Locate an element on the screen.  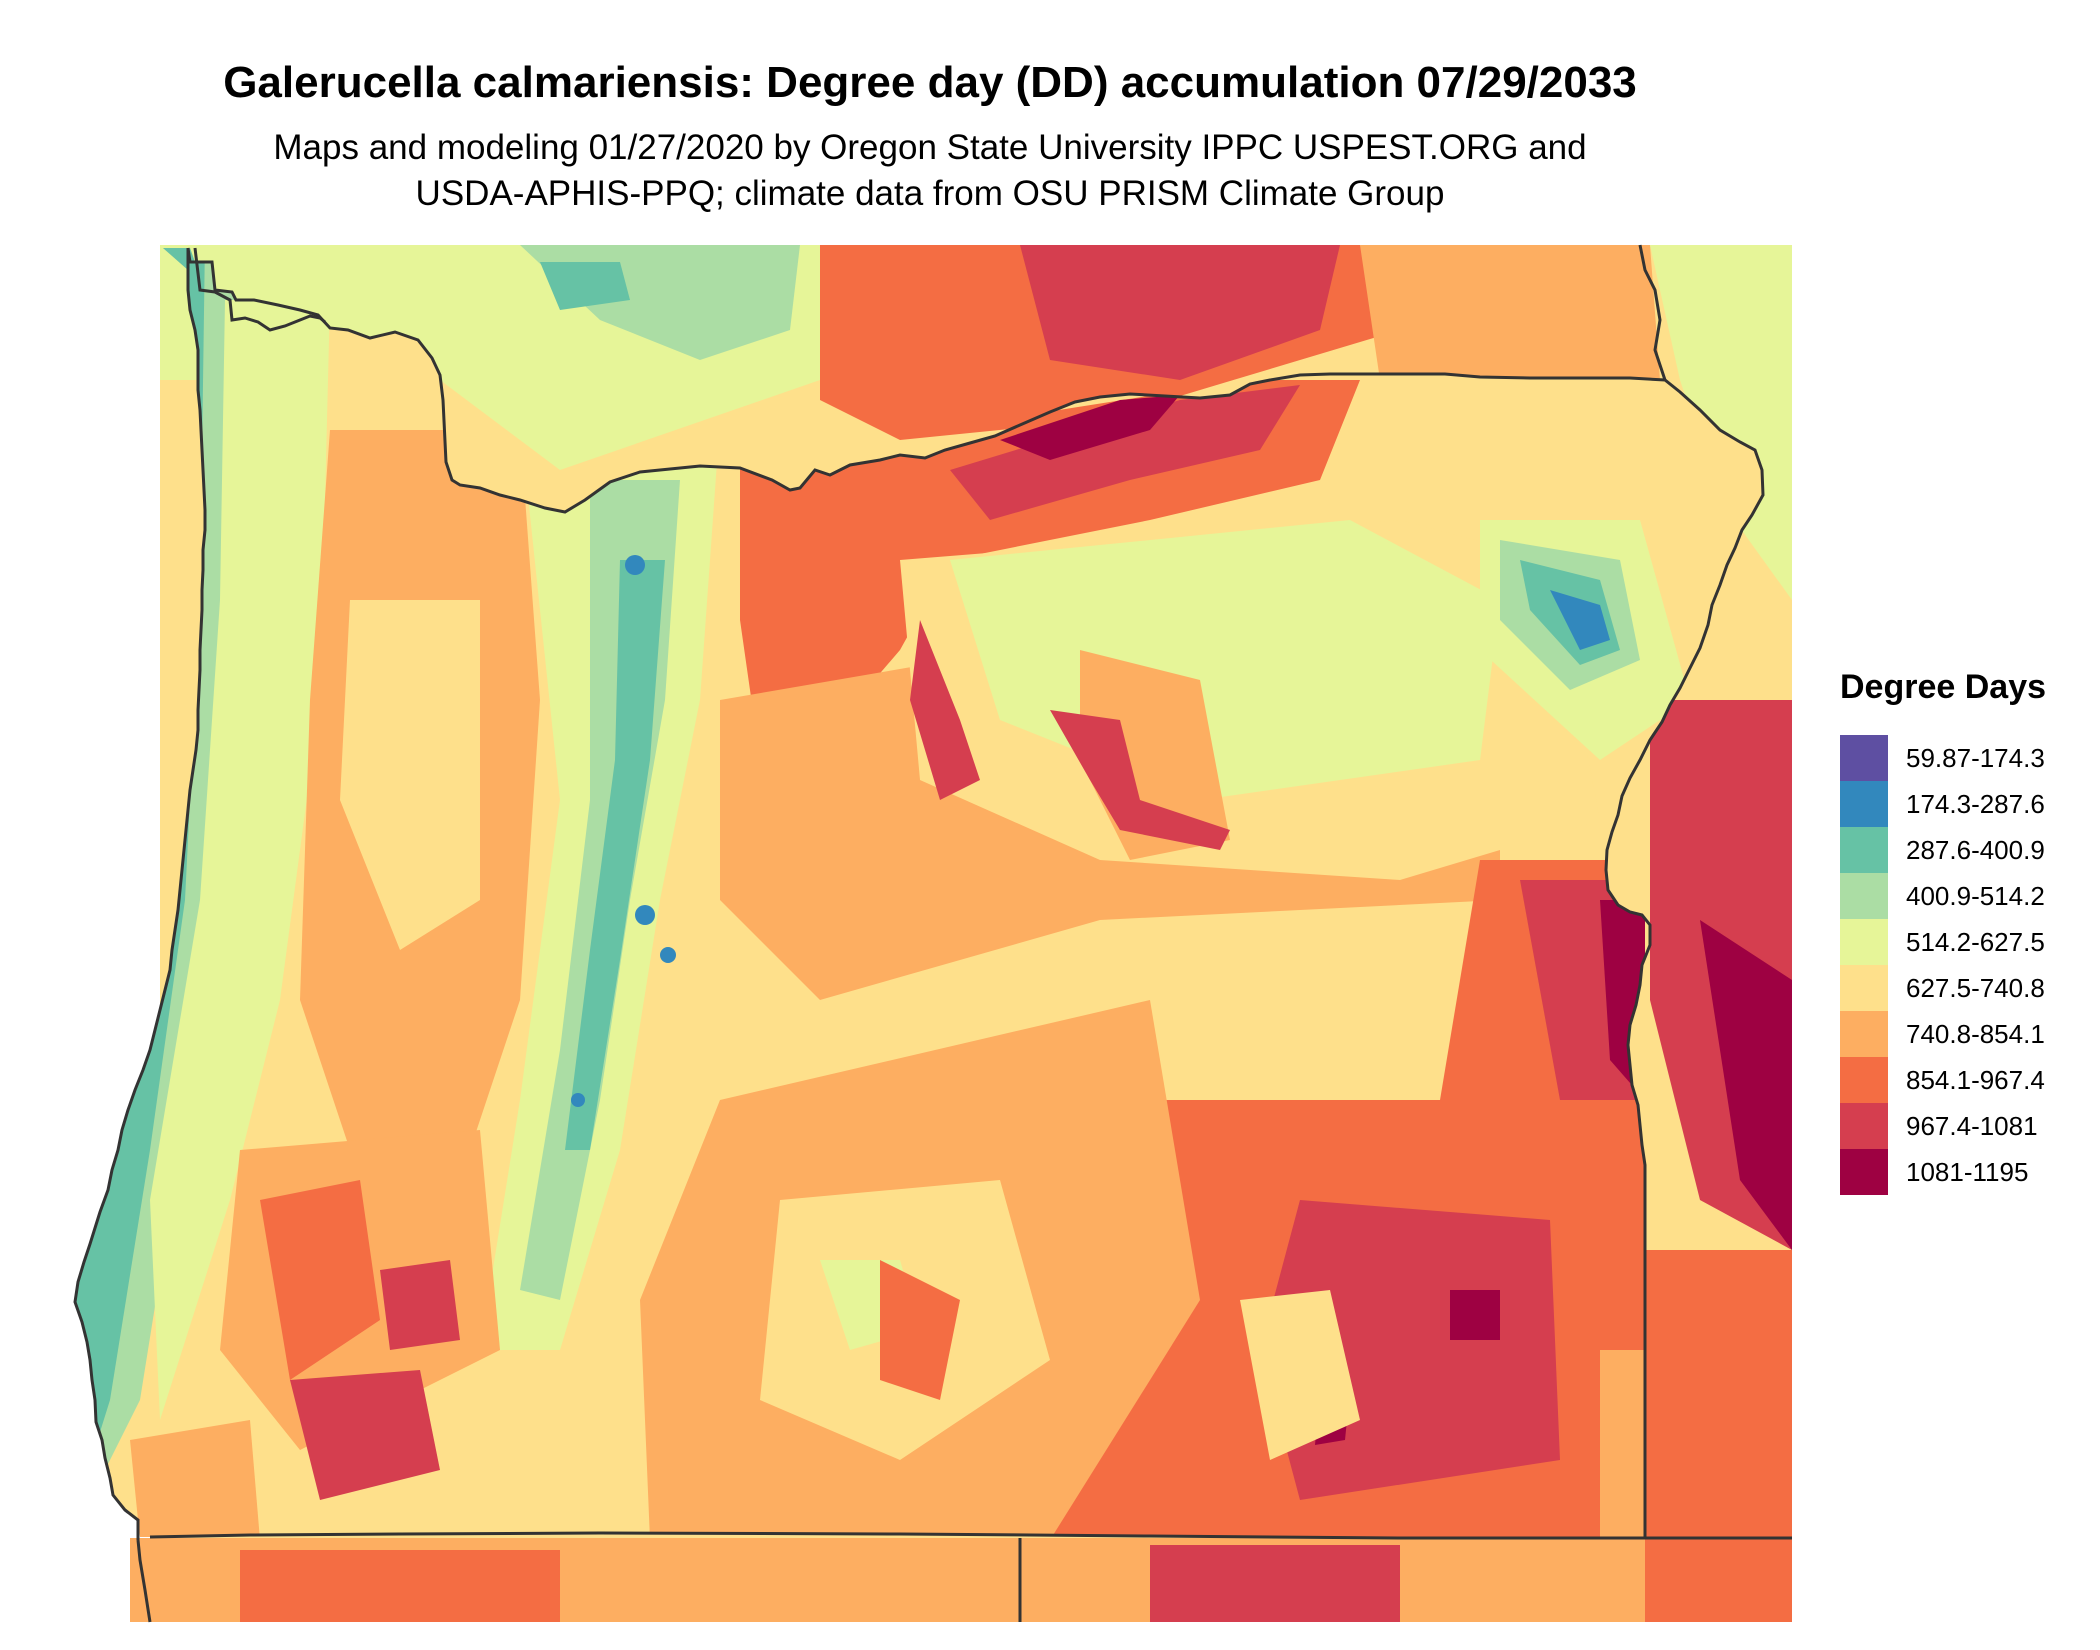
legend-item: 400.9-514.2 is located at coordinates (1965, 896).